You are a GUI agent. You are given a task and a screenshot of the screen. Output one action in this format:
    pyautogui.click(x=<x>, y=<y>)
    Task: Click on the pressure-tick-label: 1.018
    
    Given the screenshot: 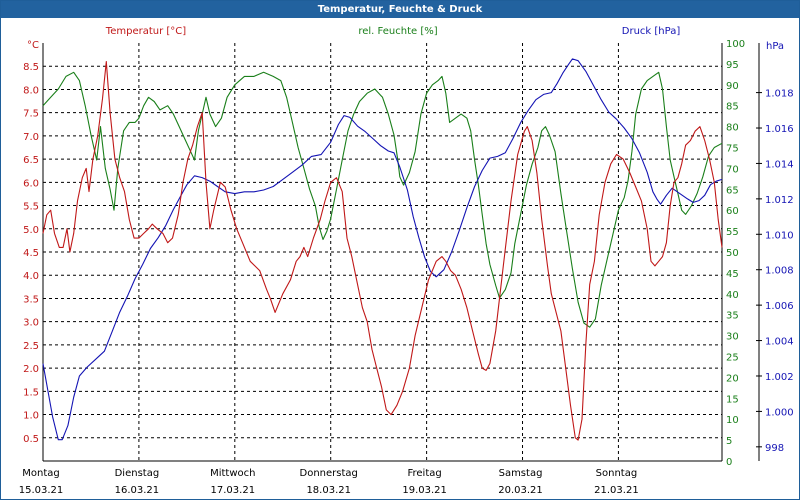 What is the action you would take?
    pyautogui.click(x=779, y=94)
    